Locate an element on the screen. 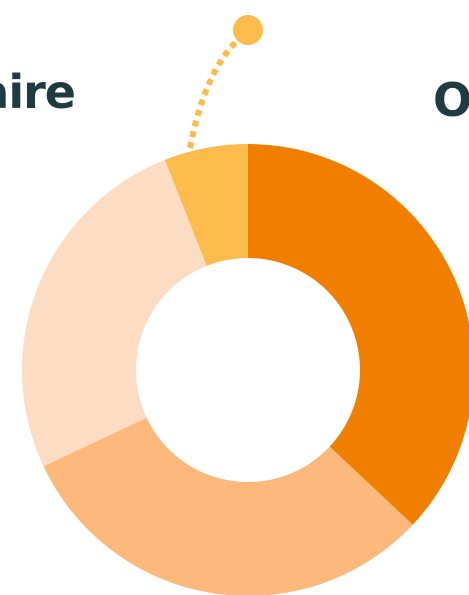  annotation: O is located at coordinates (451, 100).